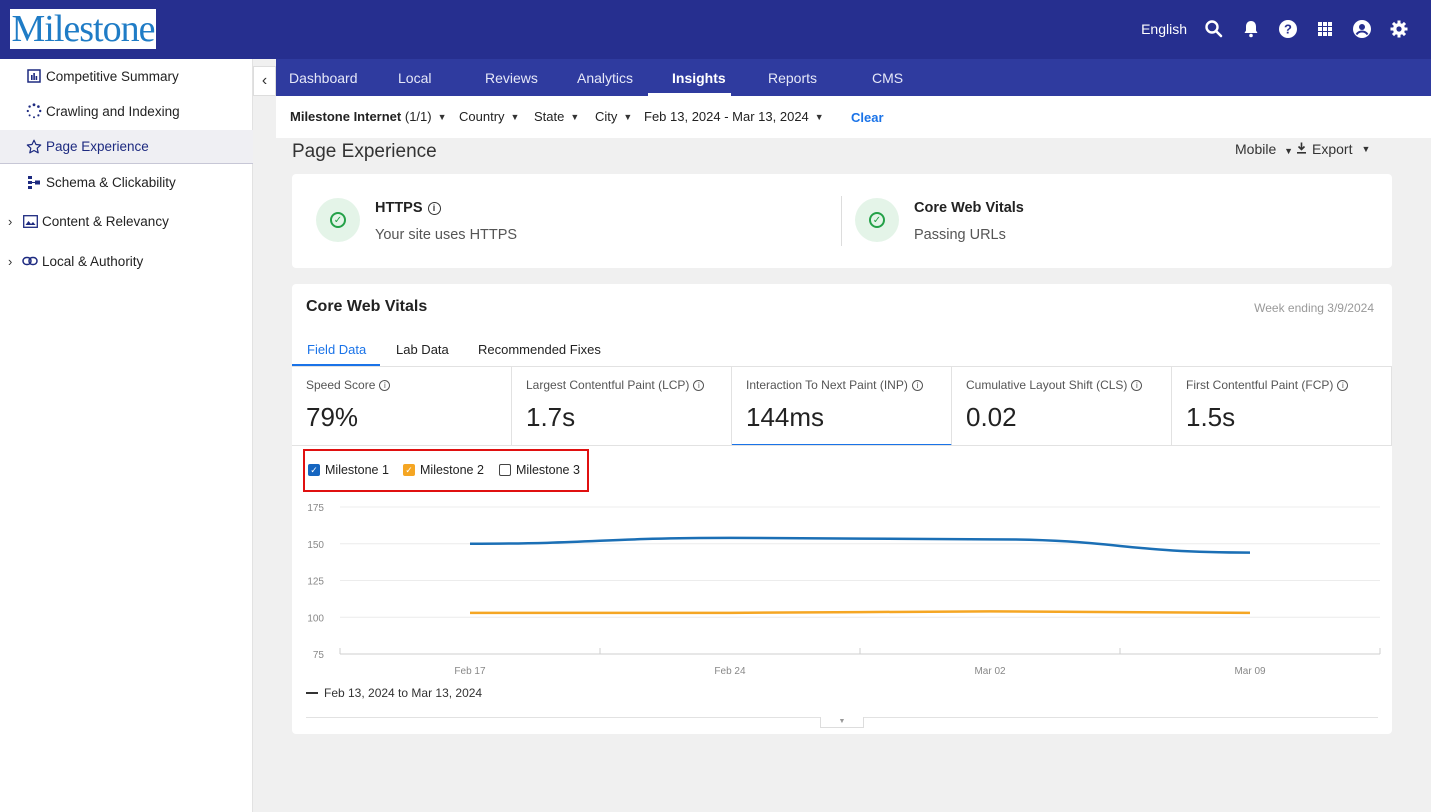 The height and width of the screenshot is (812, 1431). I want to click on tab-dashboard: Dashboard, so click(323, 77).